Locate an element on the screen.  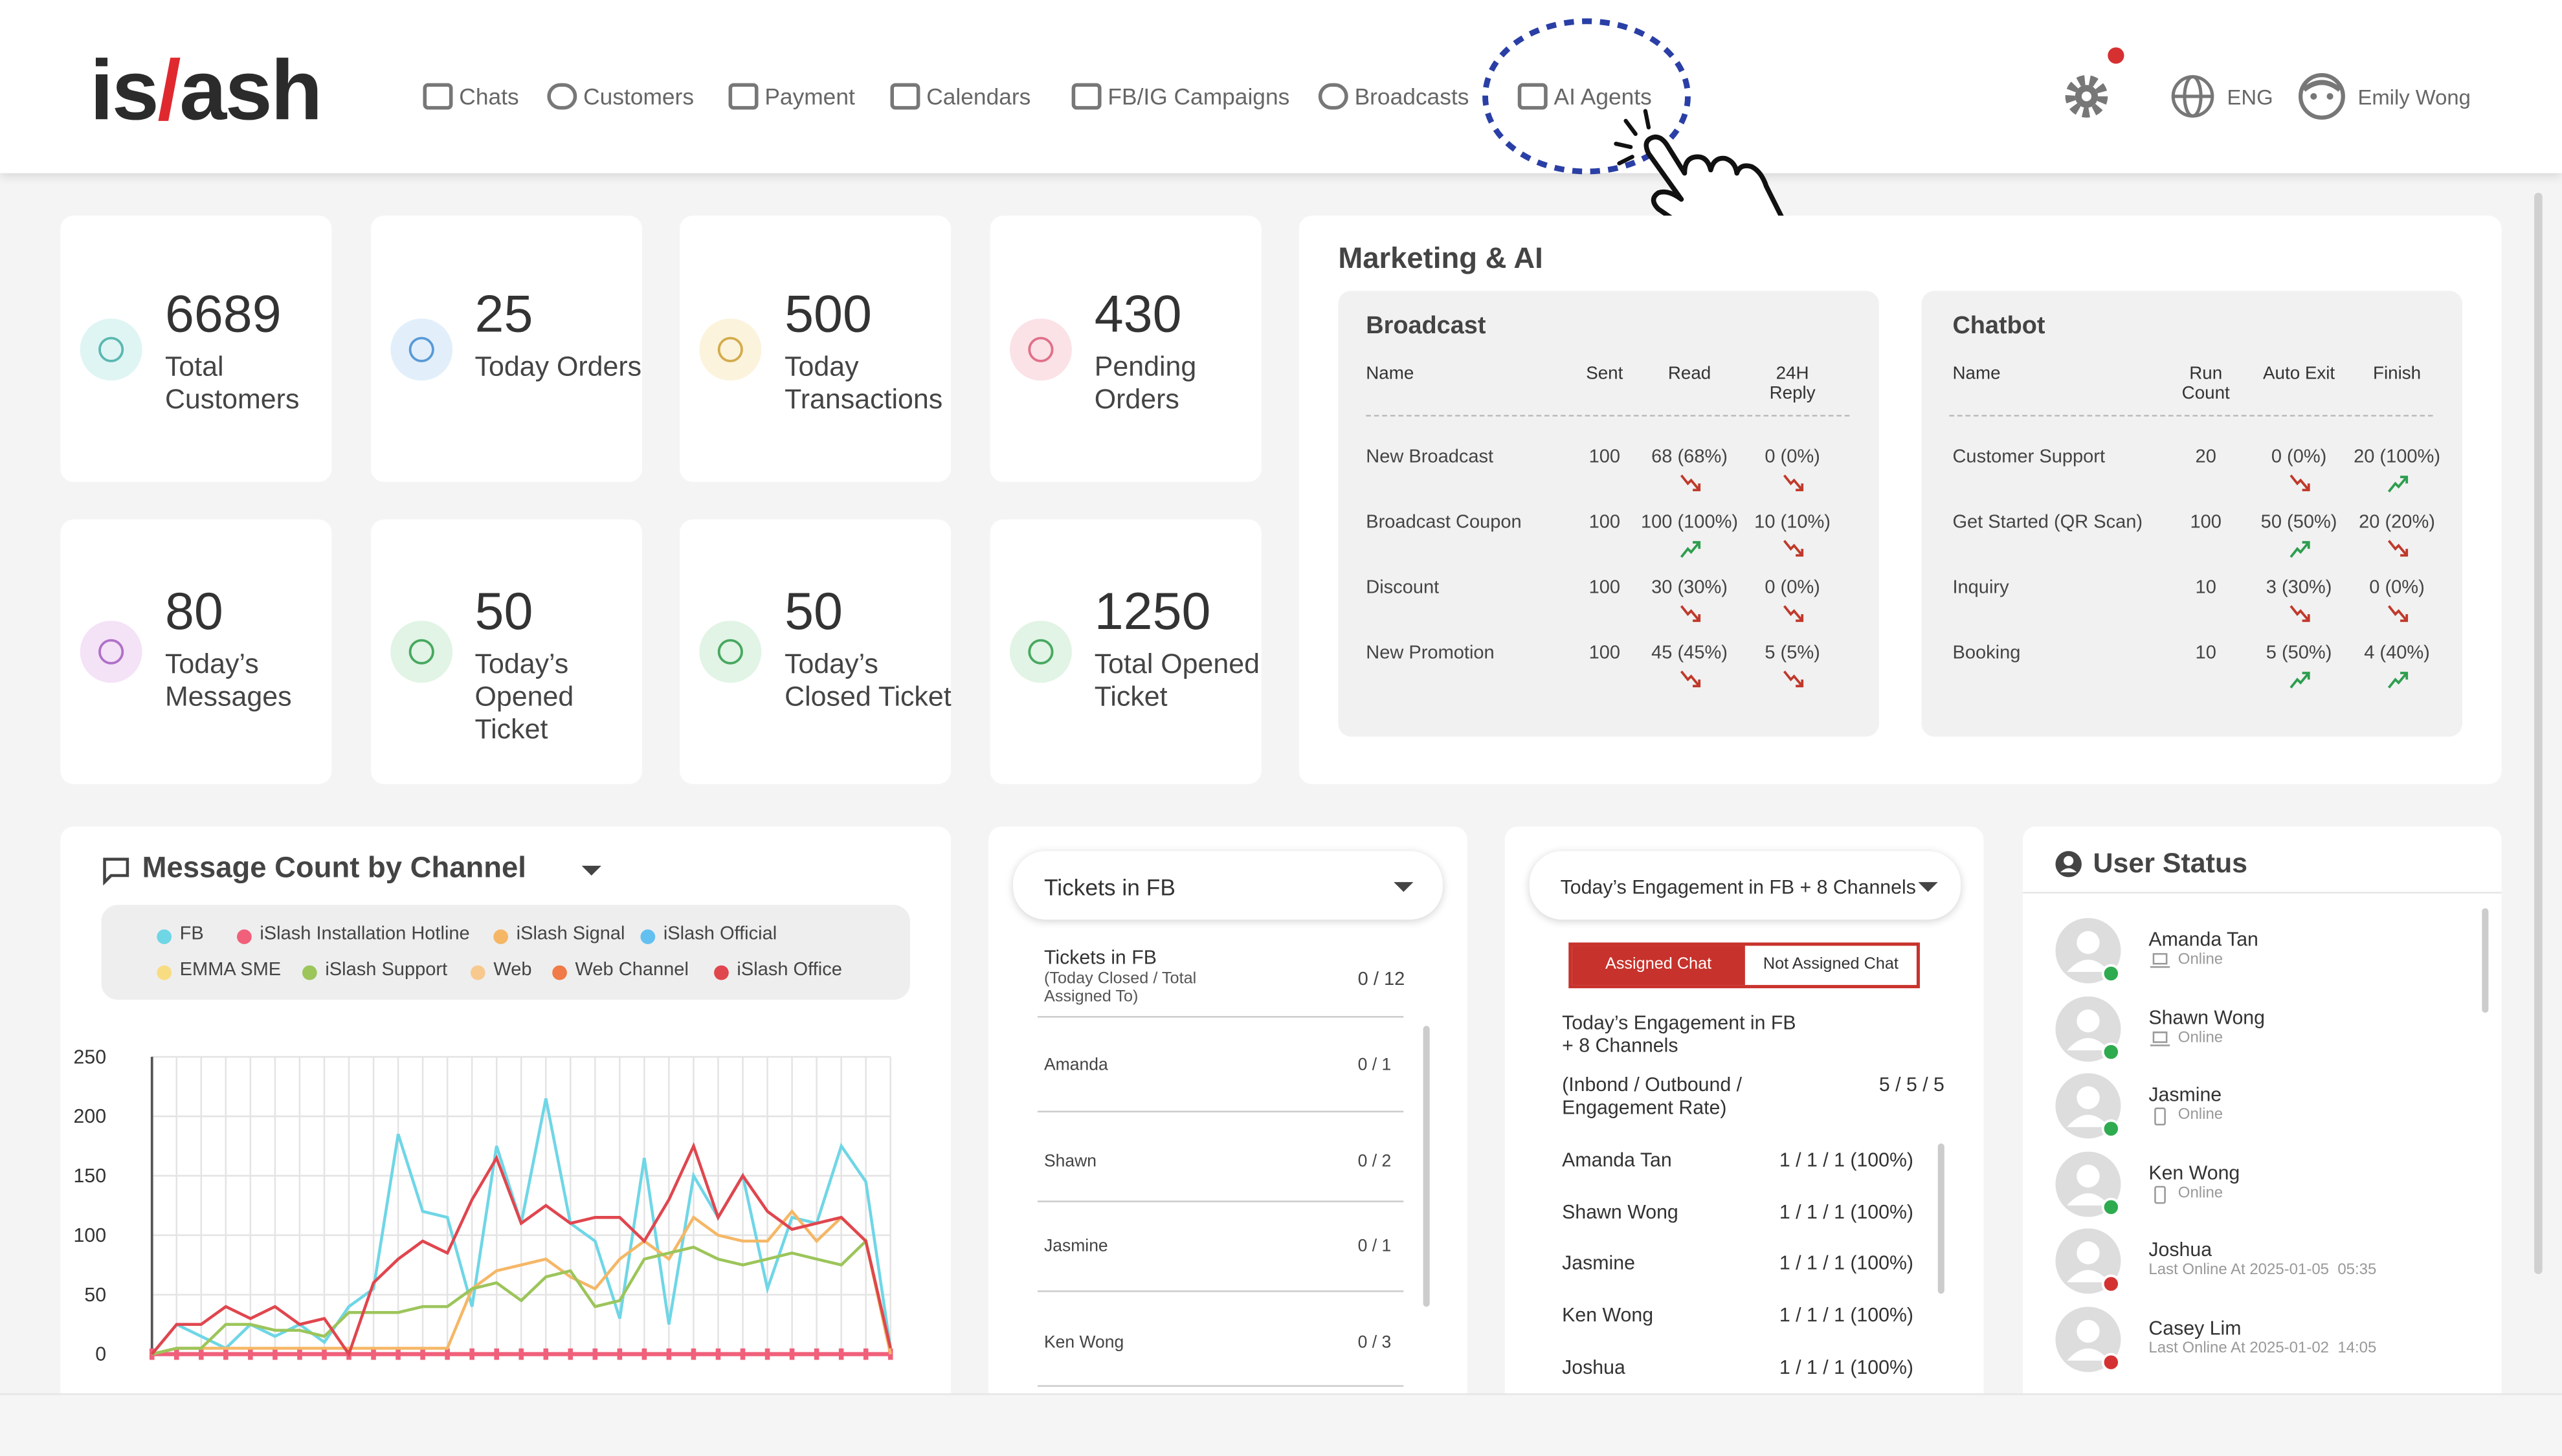
user-status: Last Online At 2025-01-05 05:35 is located at coordinates (2262, 1270).